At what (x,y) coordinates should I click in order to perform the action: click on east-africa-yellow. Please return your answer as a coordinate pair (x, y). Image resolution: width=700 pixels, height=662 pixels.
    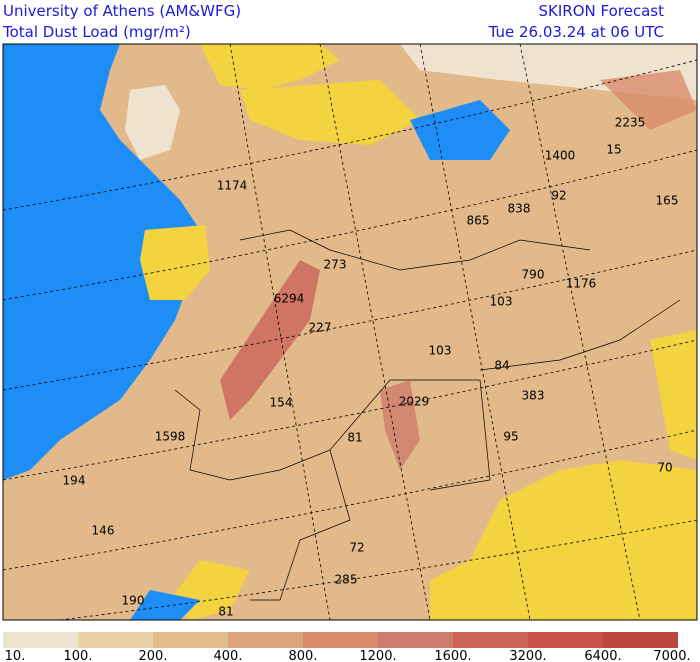
    Looking at the image, I should click on (563, 540).